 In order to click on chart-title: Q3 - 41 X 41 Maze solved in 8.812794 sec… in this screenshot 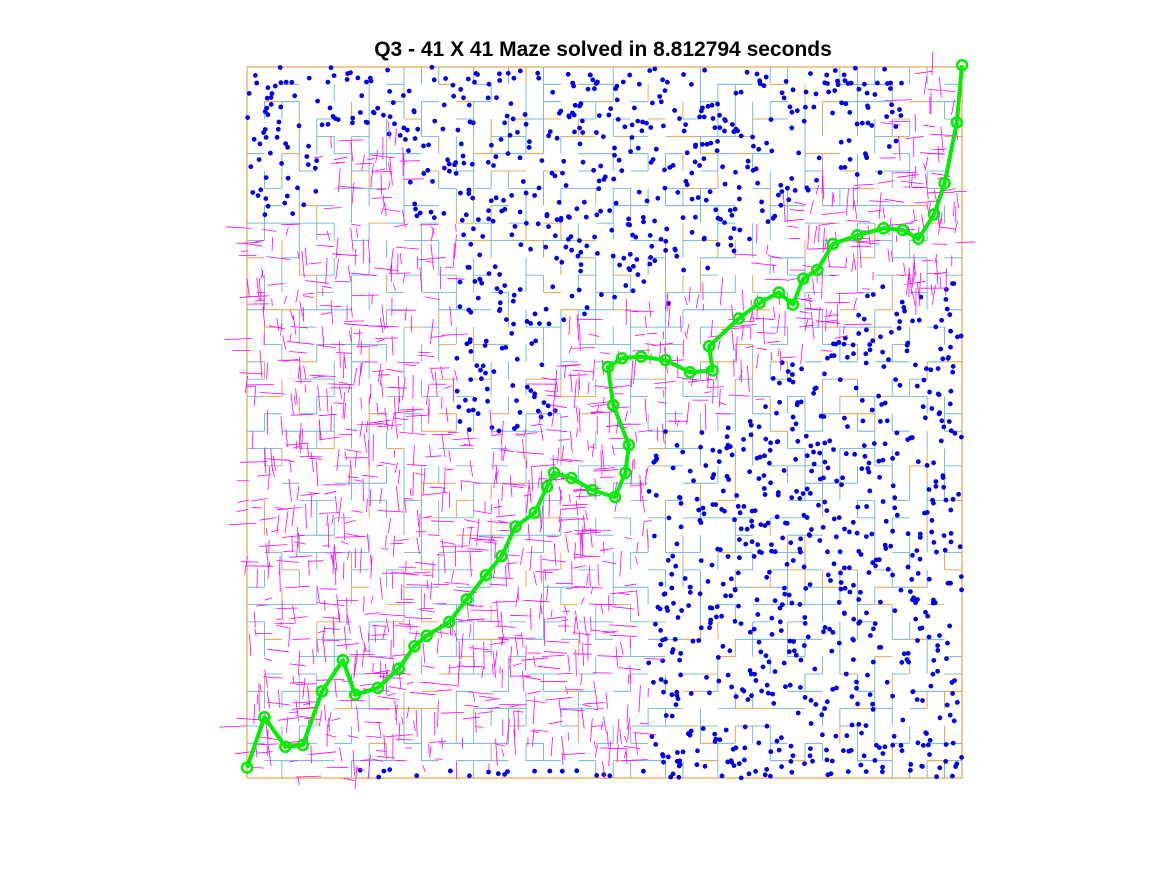, I will do `click(603, 49)`.